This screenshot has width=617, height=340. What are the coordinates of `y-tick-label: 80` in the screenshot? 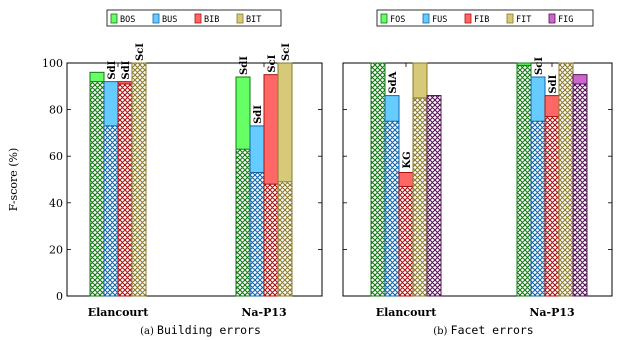 It's located at (56, 110).